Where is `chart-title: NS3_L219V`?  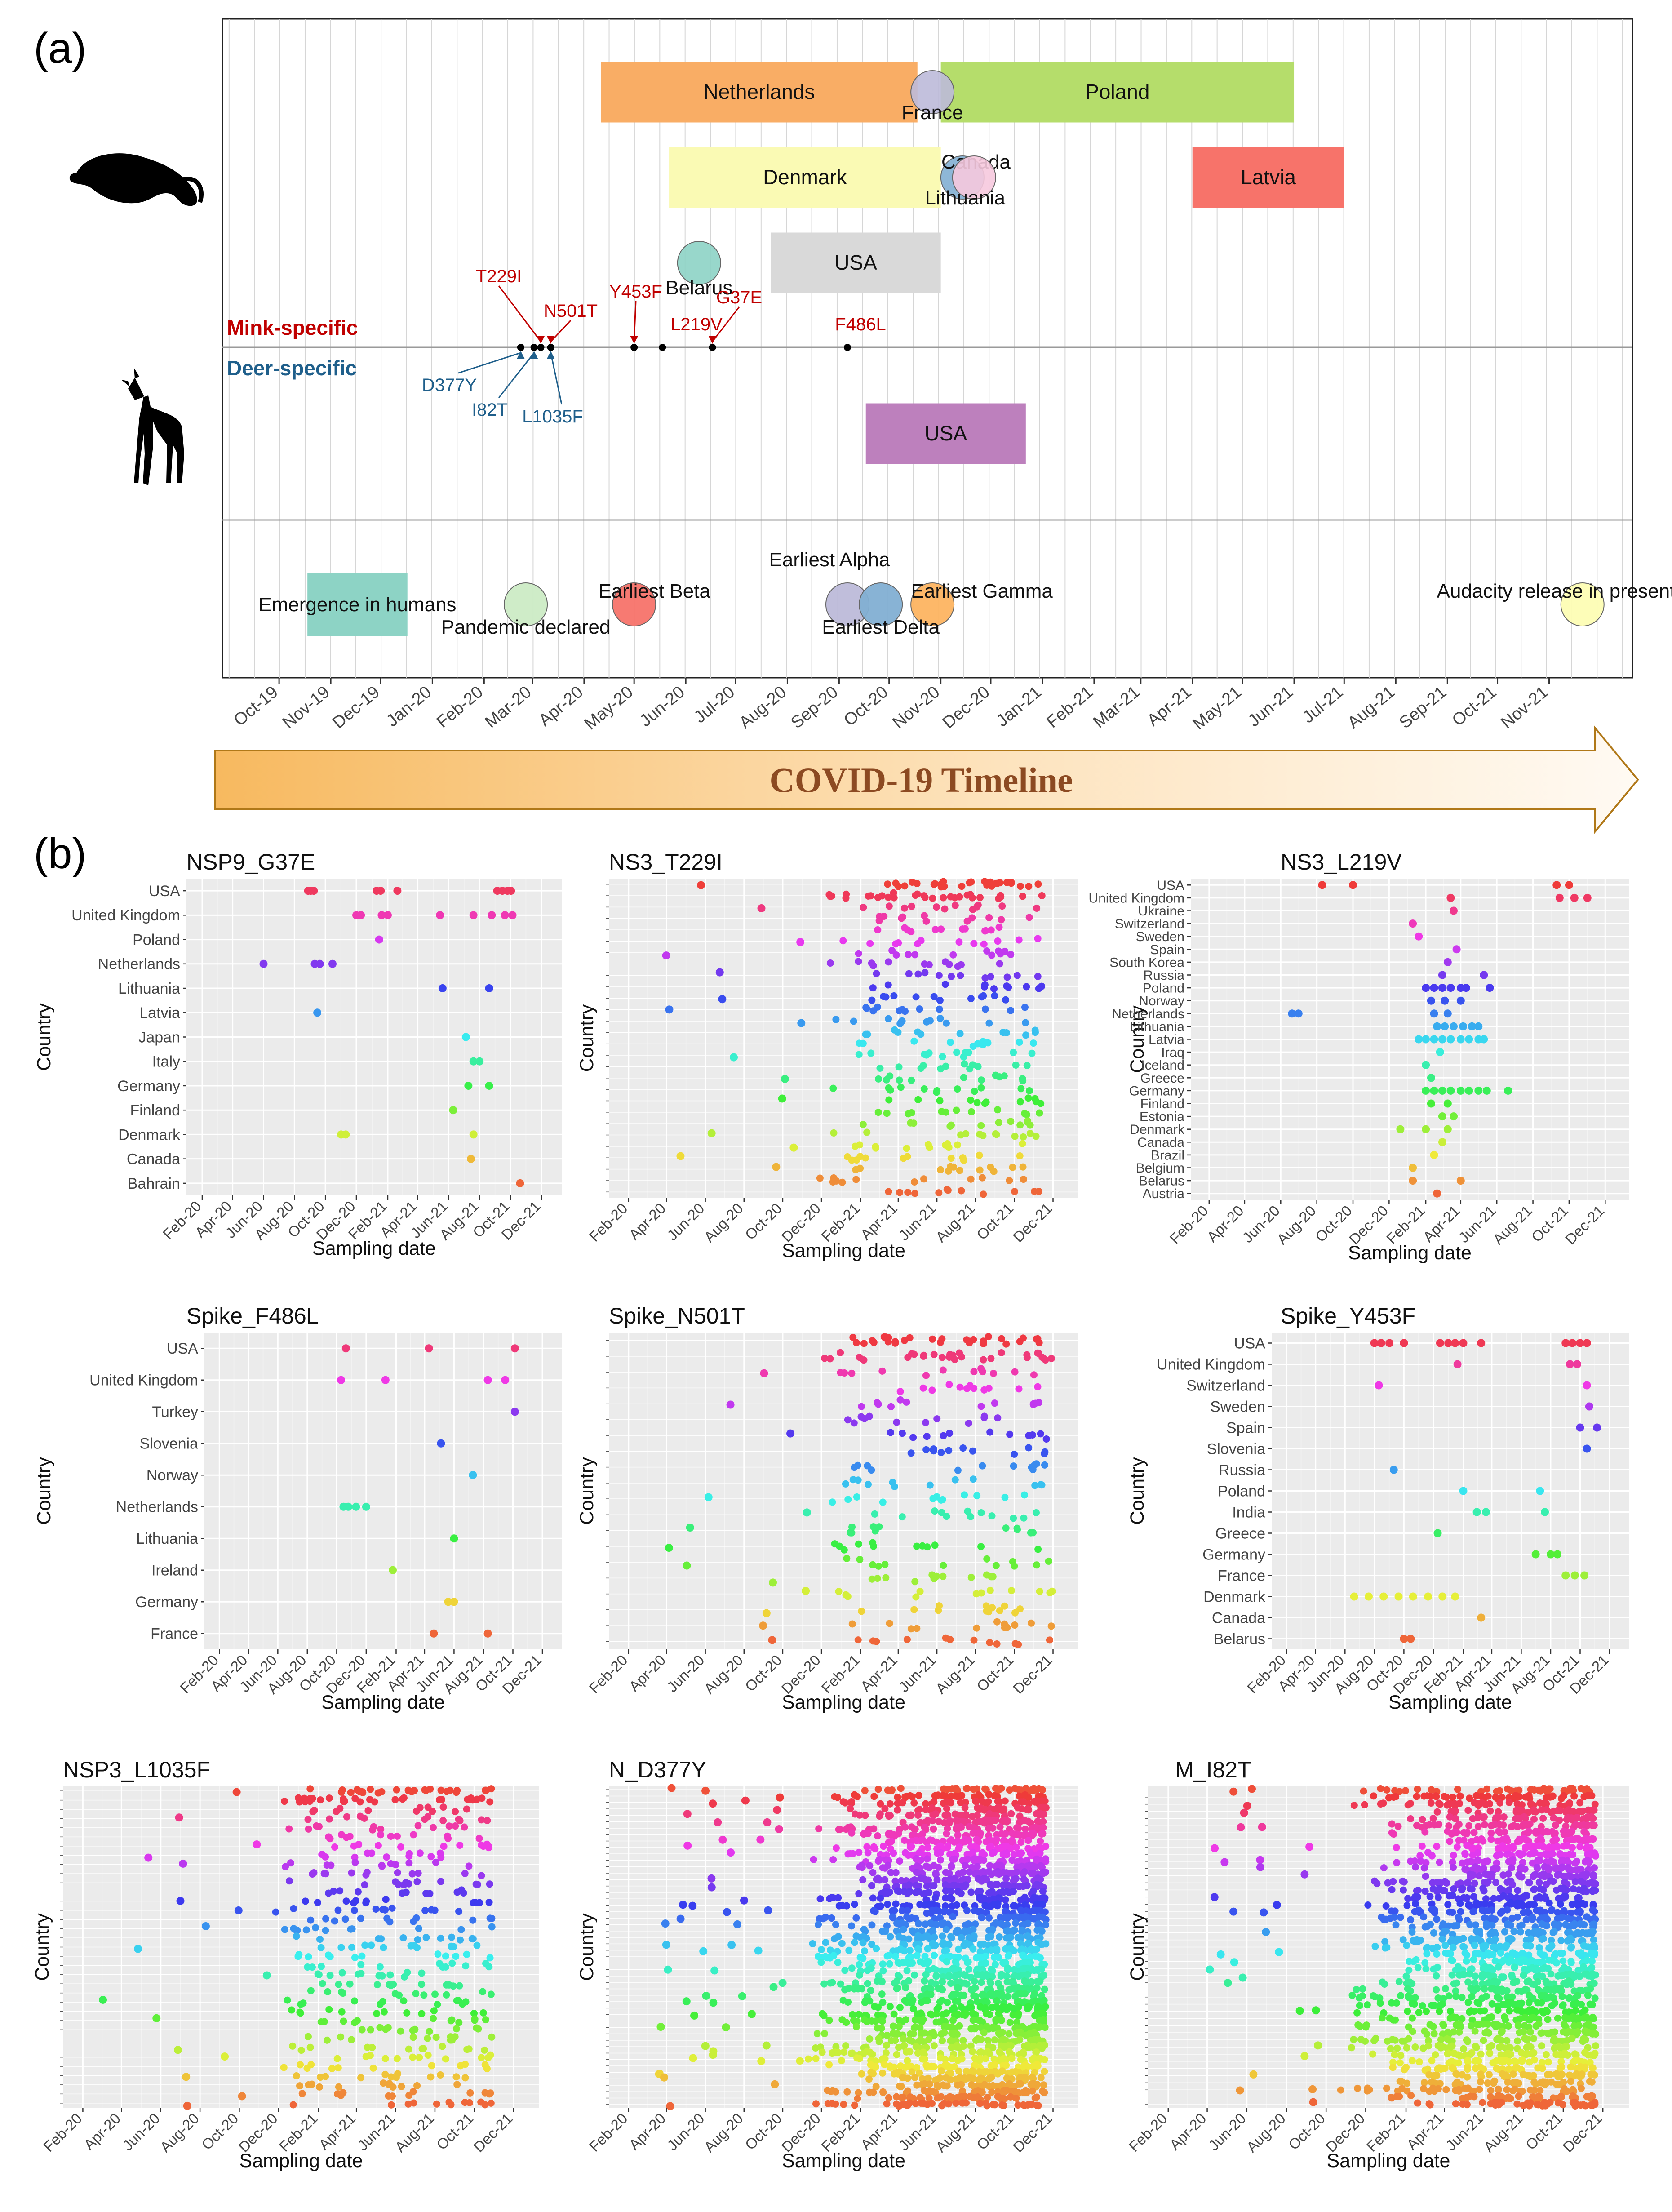
chart-title: NS3_L219V is located at coordinates (1341, 862).